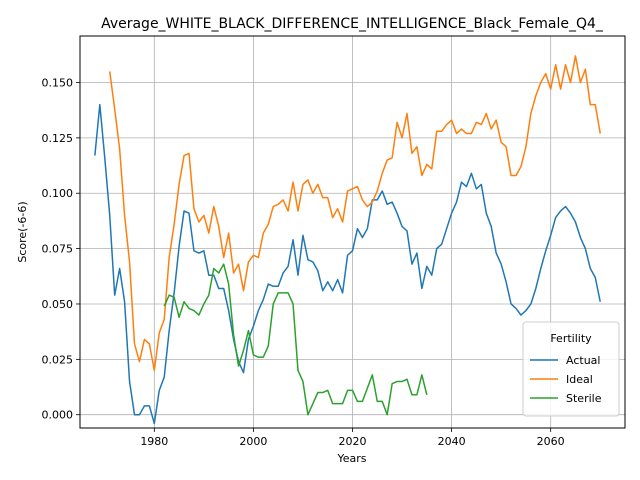 This screenshot has width=640, height=480. What do you see at coordinates (58, 415) in the screenshot?
I see `y-tick-label: 0.000` at bounding box center [58, 415].